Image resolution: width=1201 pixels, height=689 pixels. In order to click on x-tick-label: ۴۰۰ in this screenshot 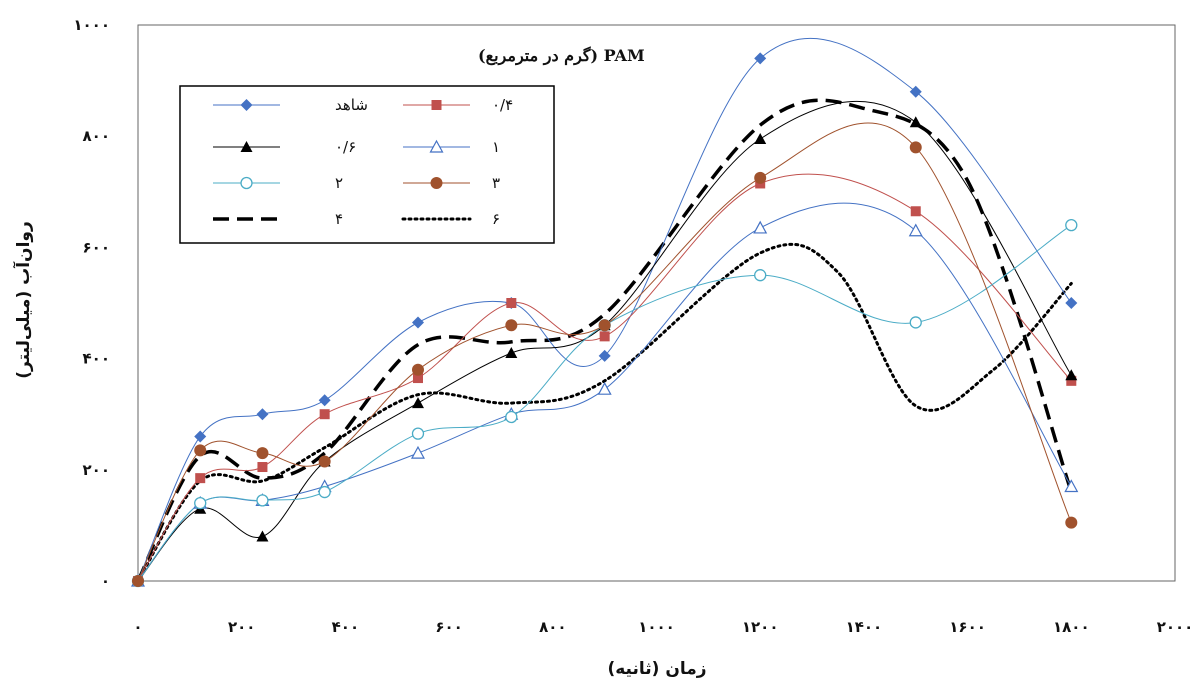, I will do `click(345, 627)`.